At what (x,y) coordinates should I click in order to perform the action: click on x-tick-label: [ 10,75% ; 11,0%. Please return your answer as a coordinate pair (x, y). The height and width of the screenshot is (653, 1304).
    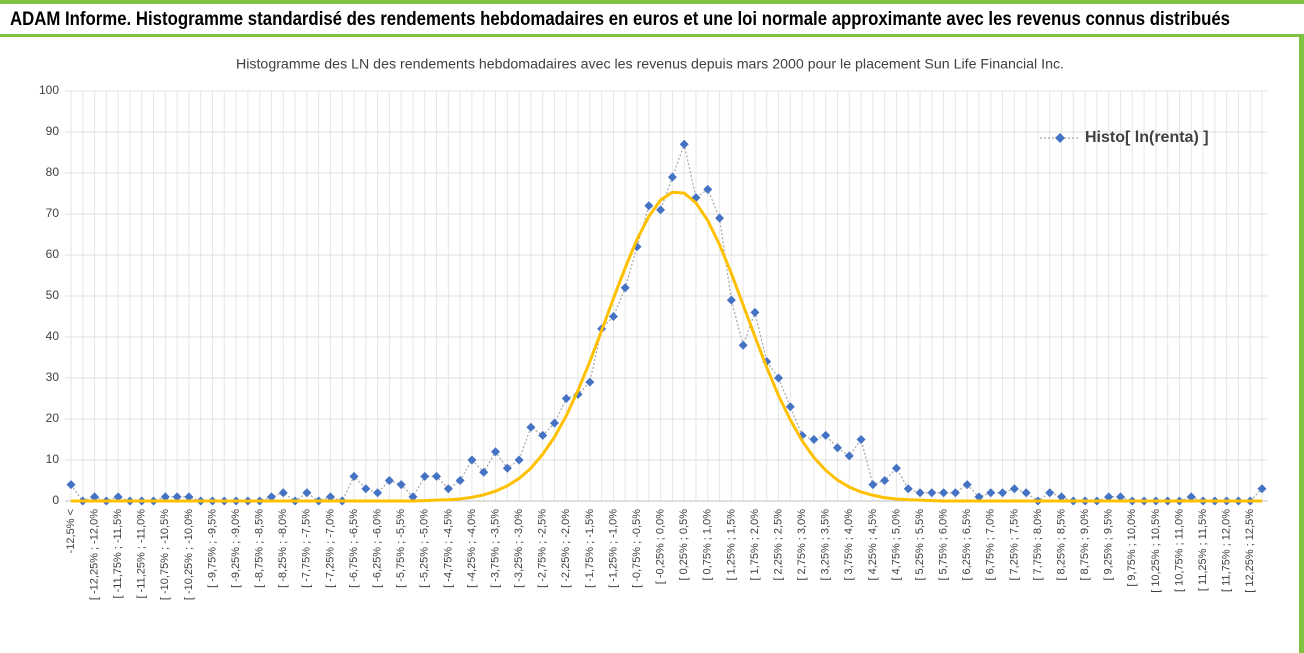
    Looking at the image, I should click on (1179, 550).